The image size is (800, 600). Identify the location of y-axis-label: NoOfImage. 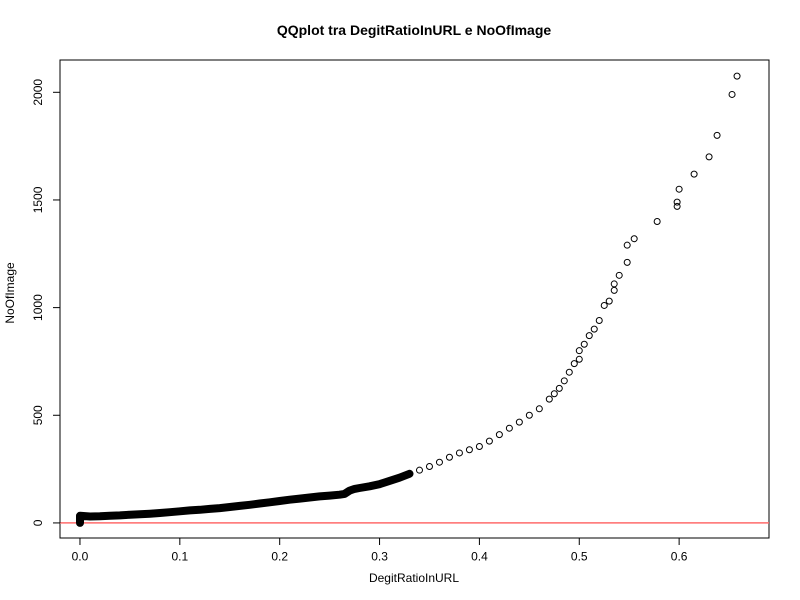
(10, 293).